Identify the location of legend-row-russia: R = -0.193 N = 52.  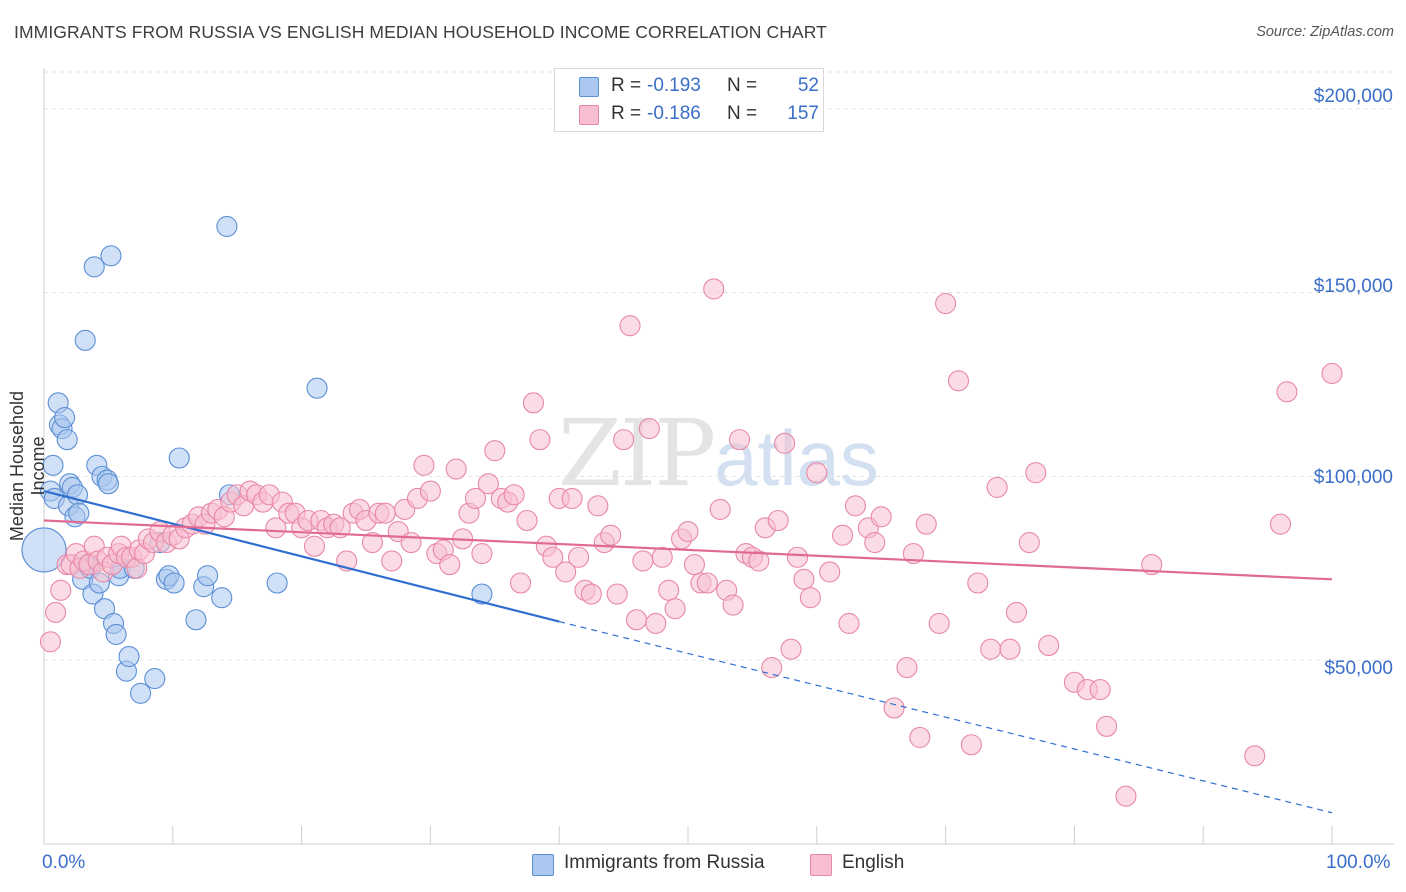
(689, 86).